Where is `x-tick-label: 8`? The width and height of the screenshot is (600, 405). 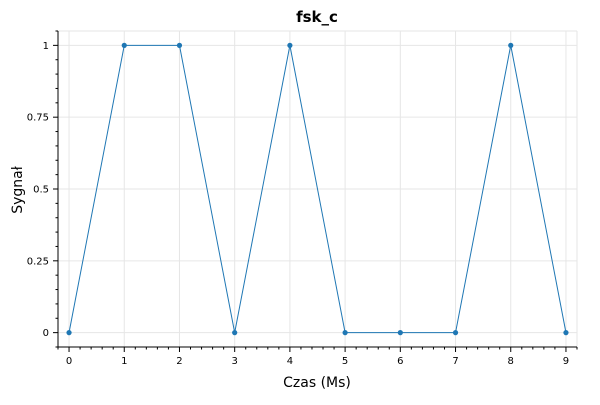
x-tick-label: 8 is located at coordinates (511, 361).